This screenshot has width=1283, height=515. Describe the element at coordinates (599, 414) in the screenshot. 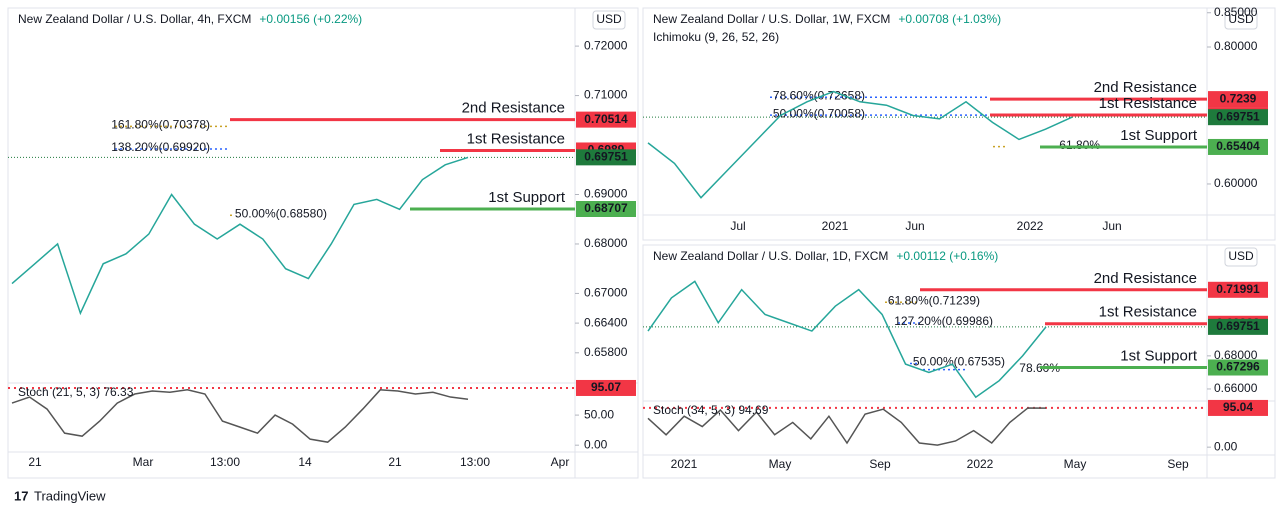

I see `y-tick-label: 50.00` at that location.